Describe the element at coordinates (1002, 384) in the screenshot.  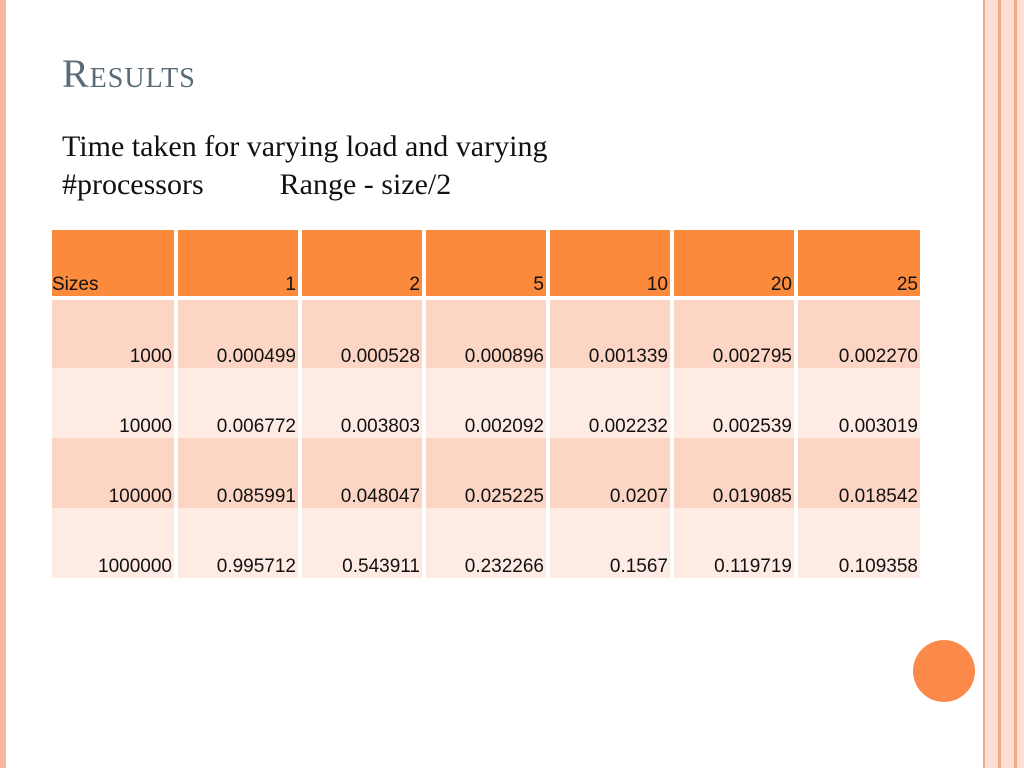
I see `slide-right-border` at that location.